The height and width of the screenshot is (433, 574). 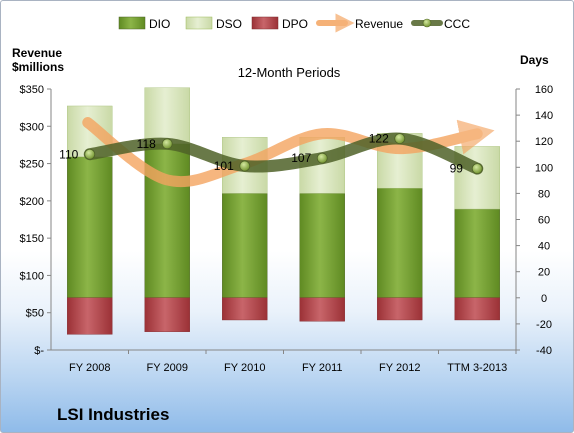 I want to click on left-axis-tick-label: $300, so click(x=32, y=127).